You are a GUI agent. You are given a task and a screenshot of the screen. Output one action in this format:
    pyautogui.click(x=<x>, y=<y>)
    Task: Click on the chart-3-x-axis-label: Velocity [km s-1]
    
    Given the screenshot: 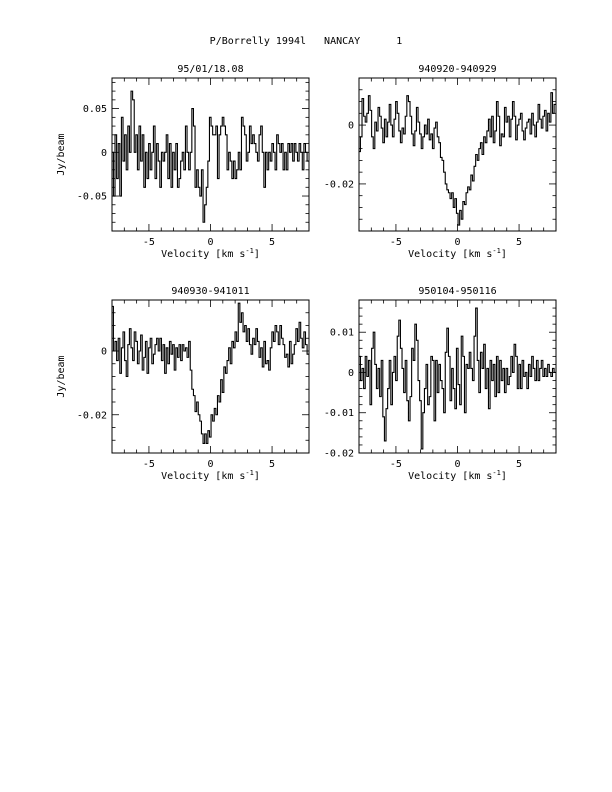 What is the action you would take?
    pyautogui.click(x=210, y=475)
    